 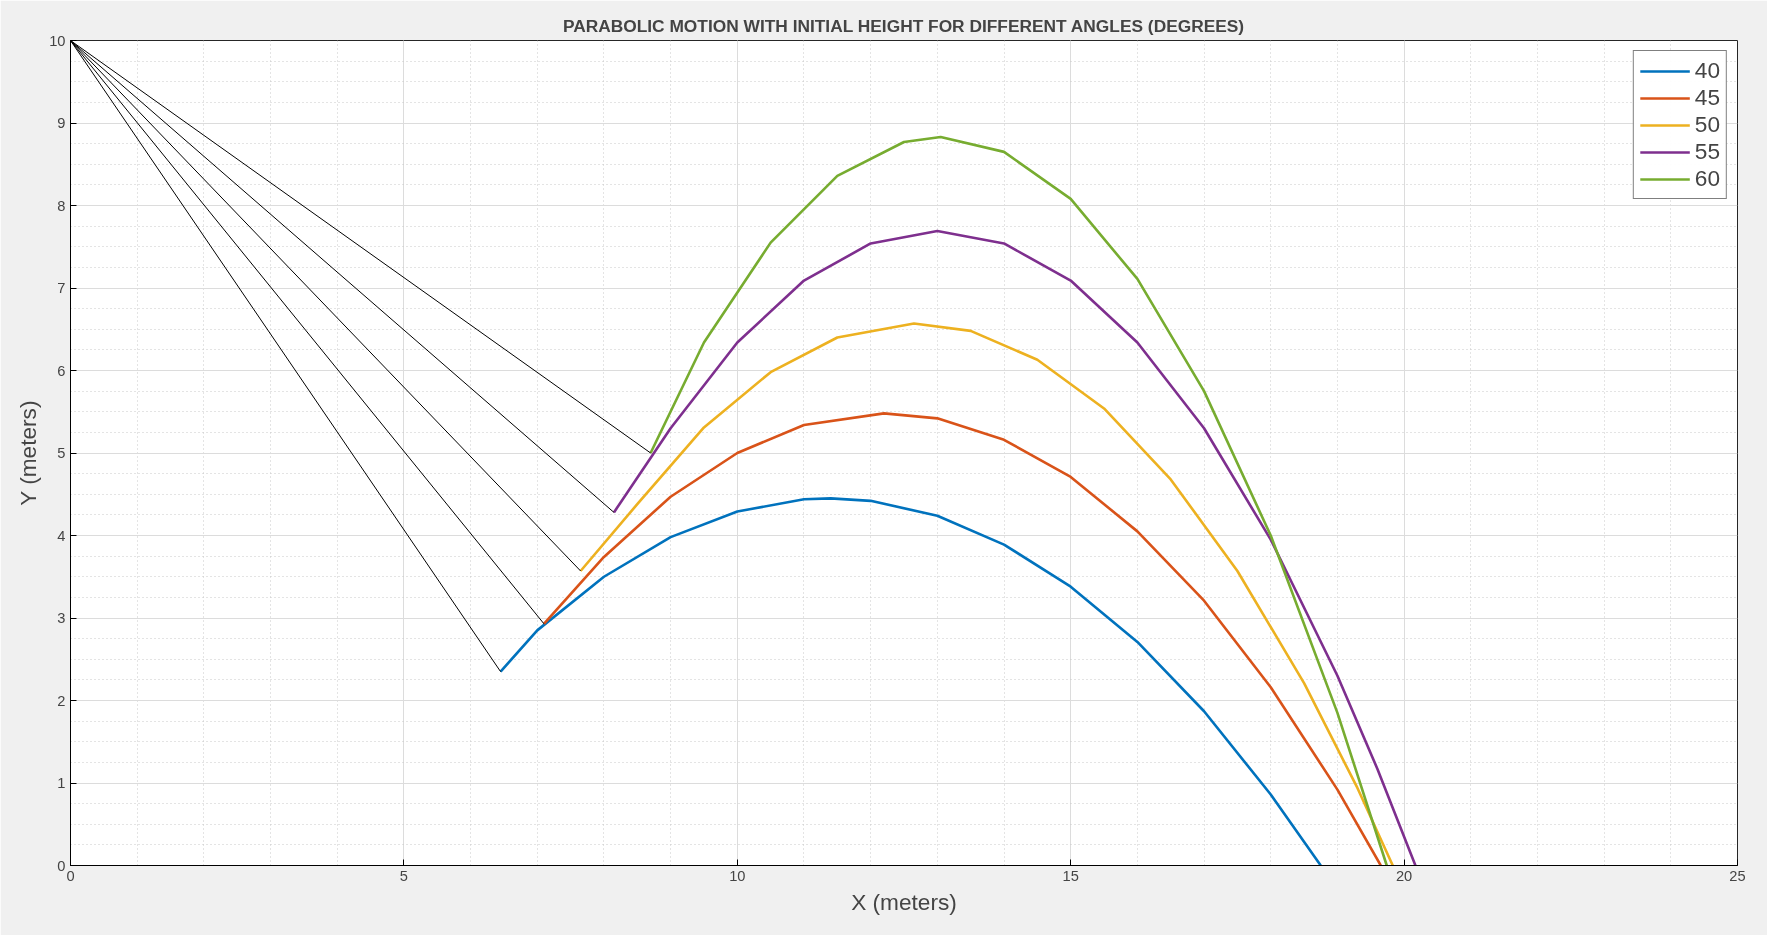 I want to click on x-tick-label: 25, so click(x=1737, y=875).